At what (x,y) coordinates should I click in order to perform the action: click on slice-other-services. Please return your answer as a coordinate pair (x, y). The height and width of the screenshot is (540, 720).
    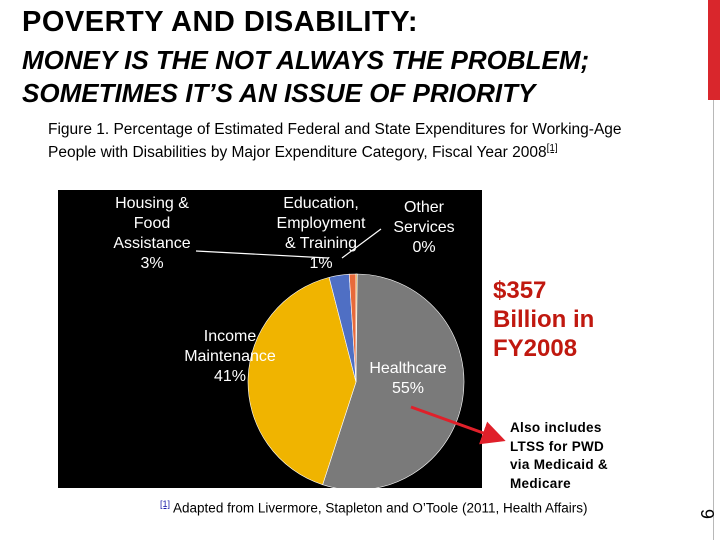
    Looking at the image, I should click on (356, 328).